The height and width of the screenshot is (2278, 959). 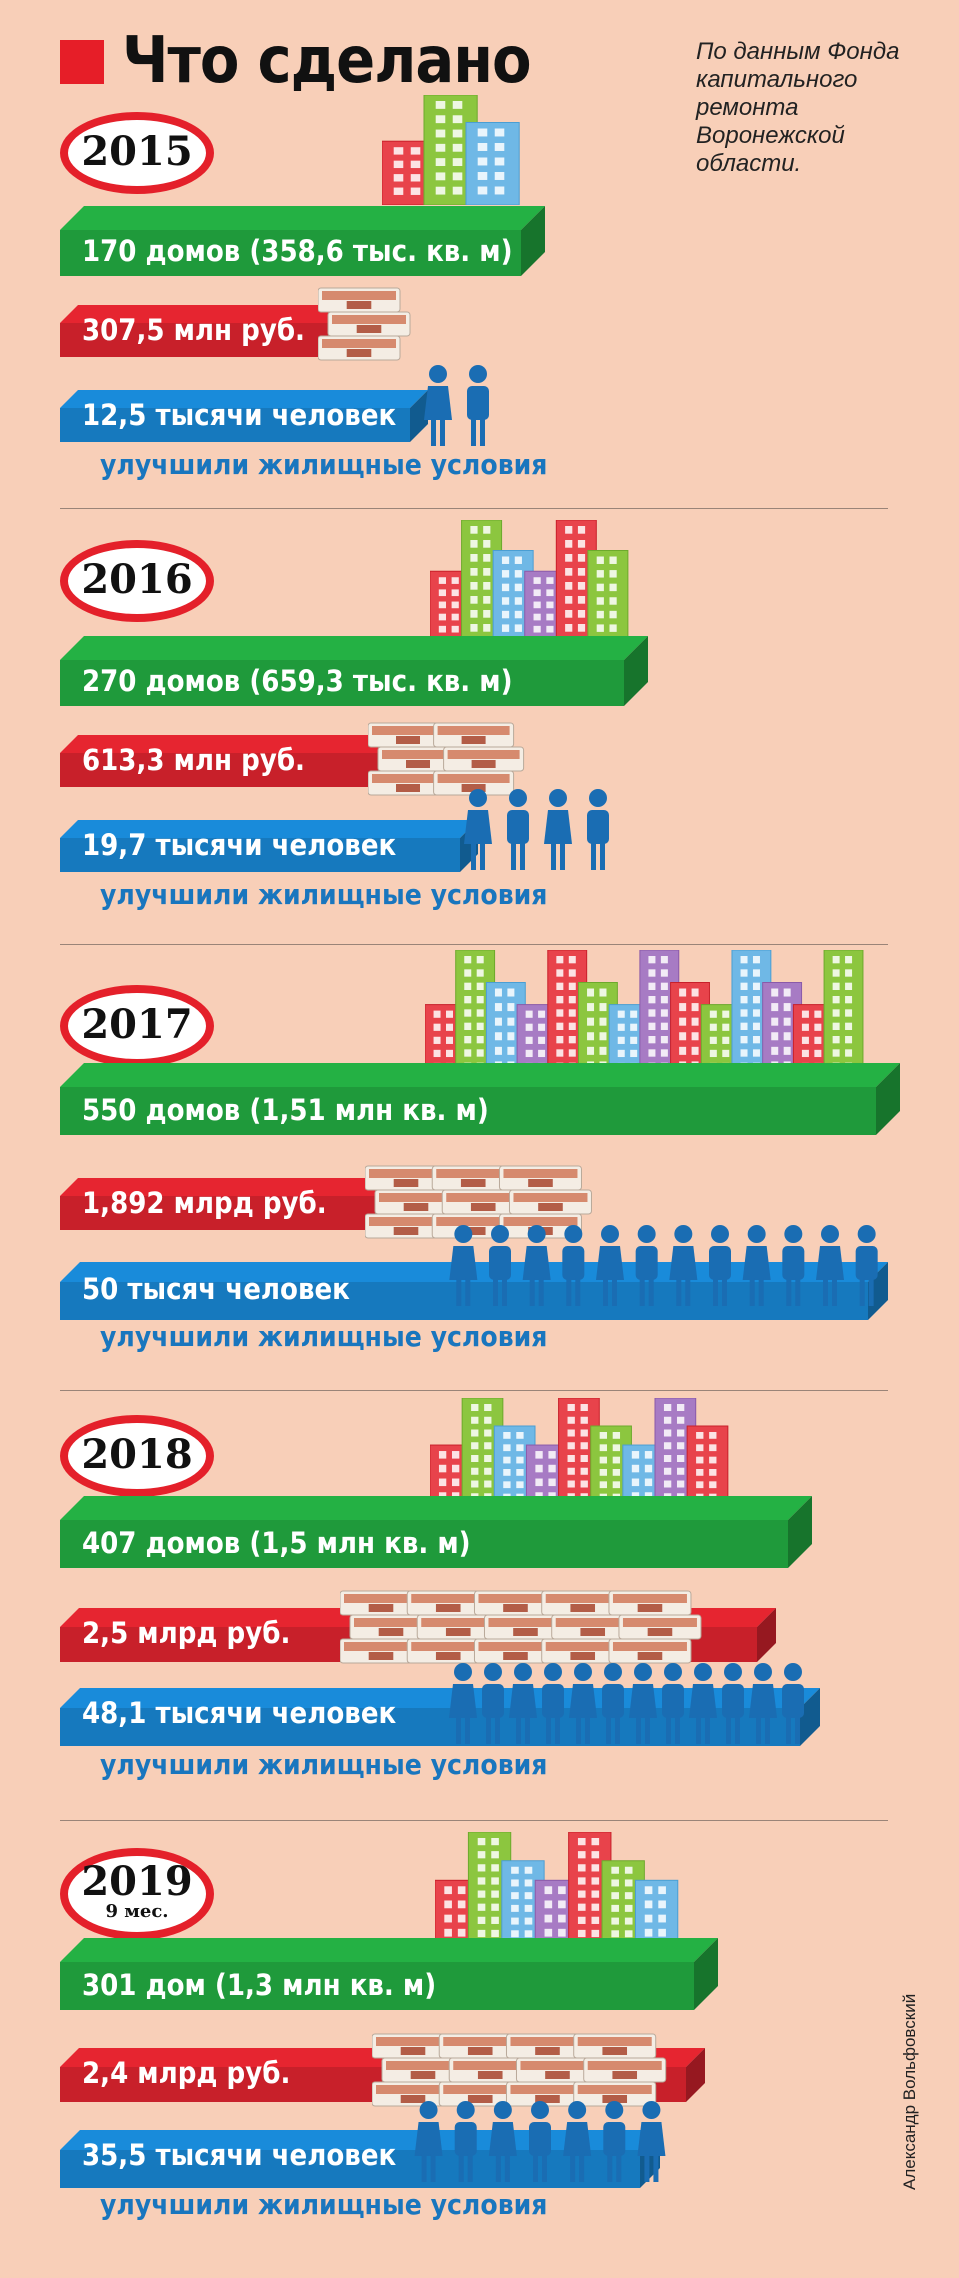 I want to click on houses-bar: 270 домов (659,3 тыс. кв. м), so click(x=354, y=671).